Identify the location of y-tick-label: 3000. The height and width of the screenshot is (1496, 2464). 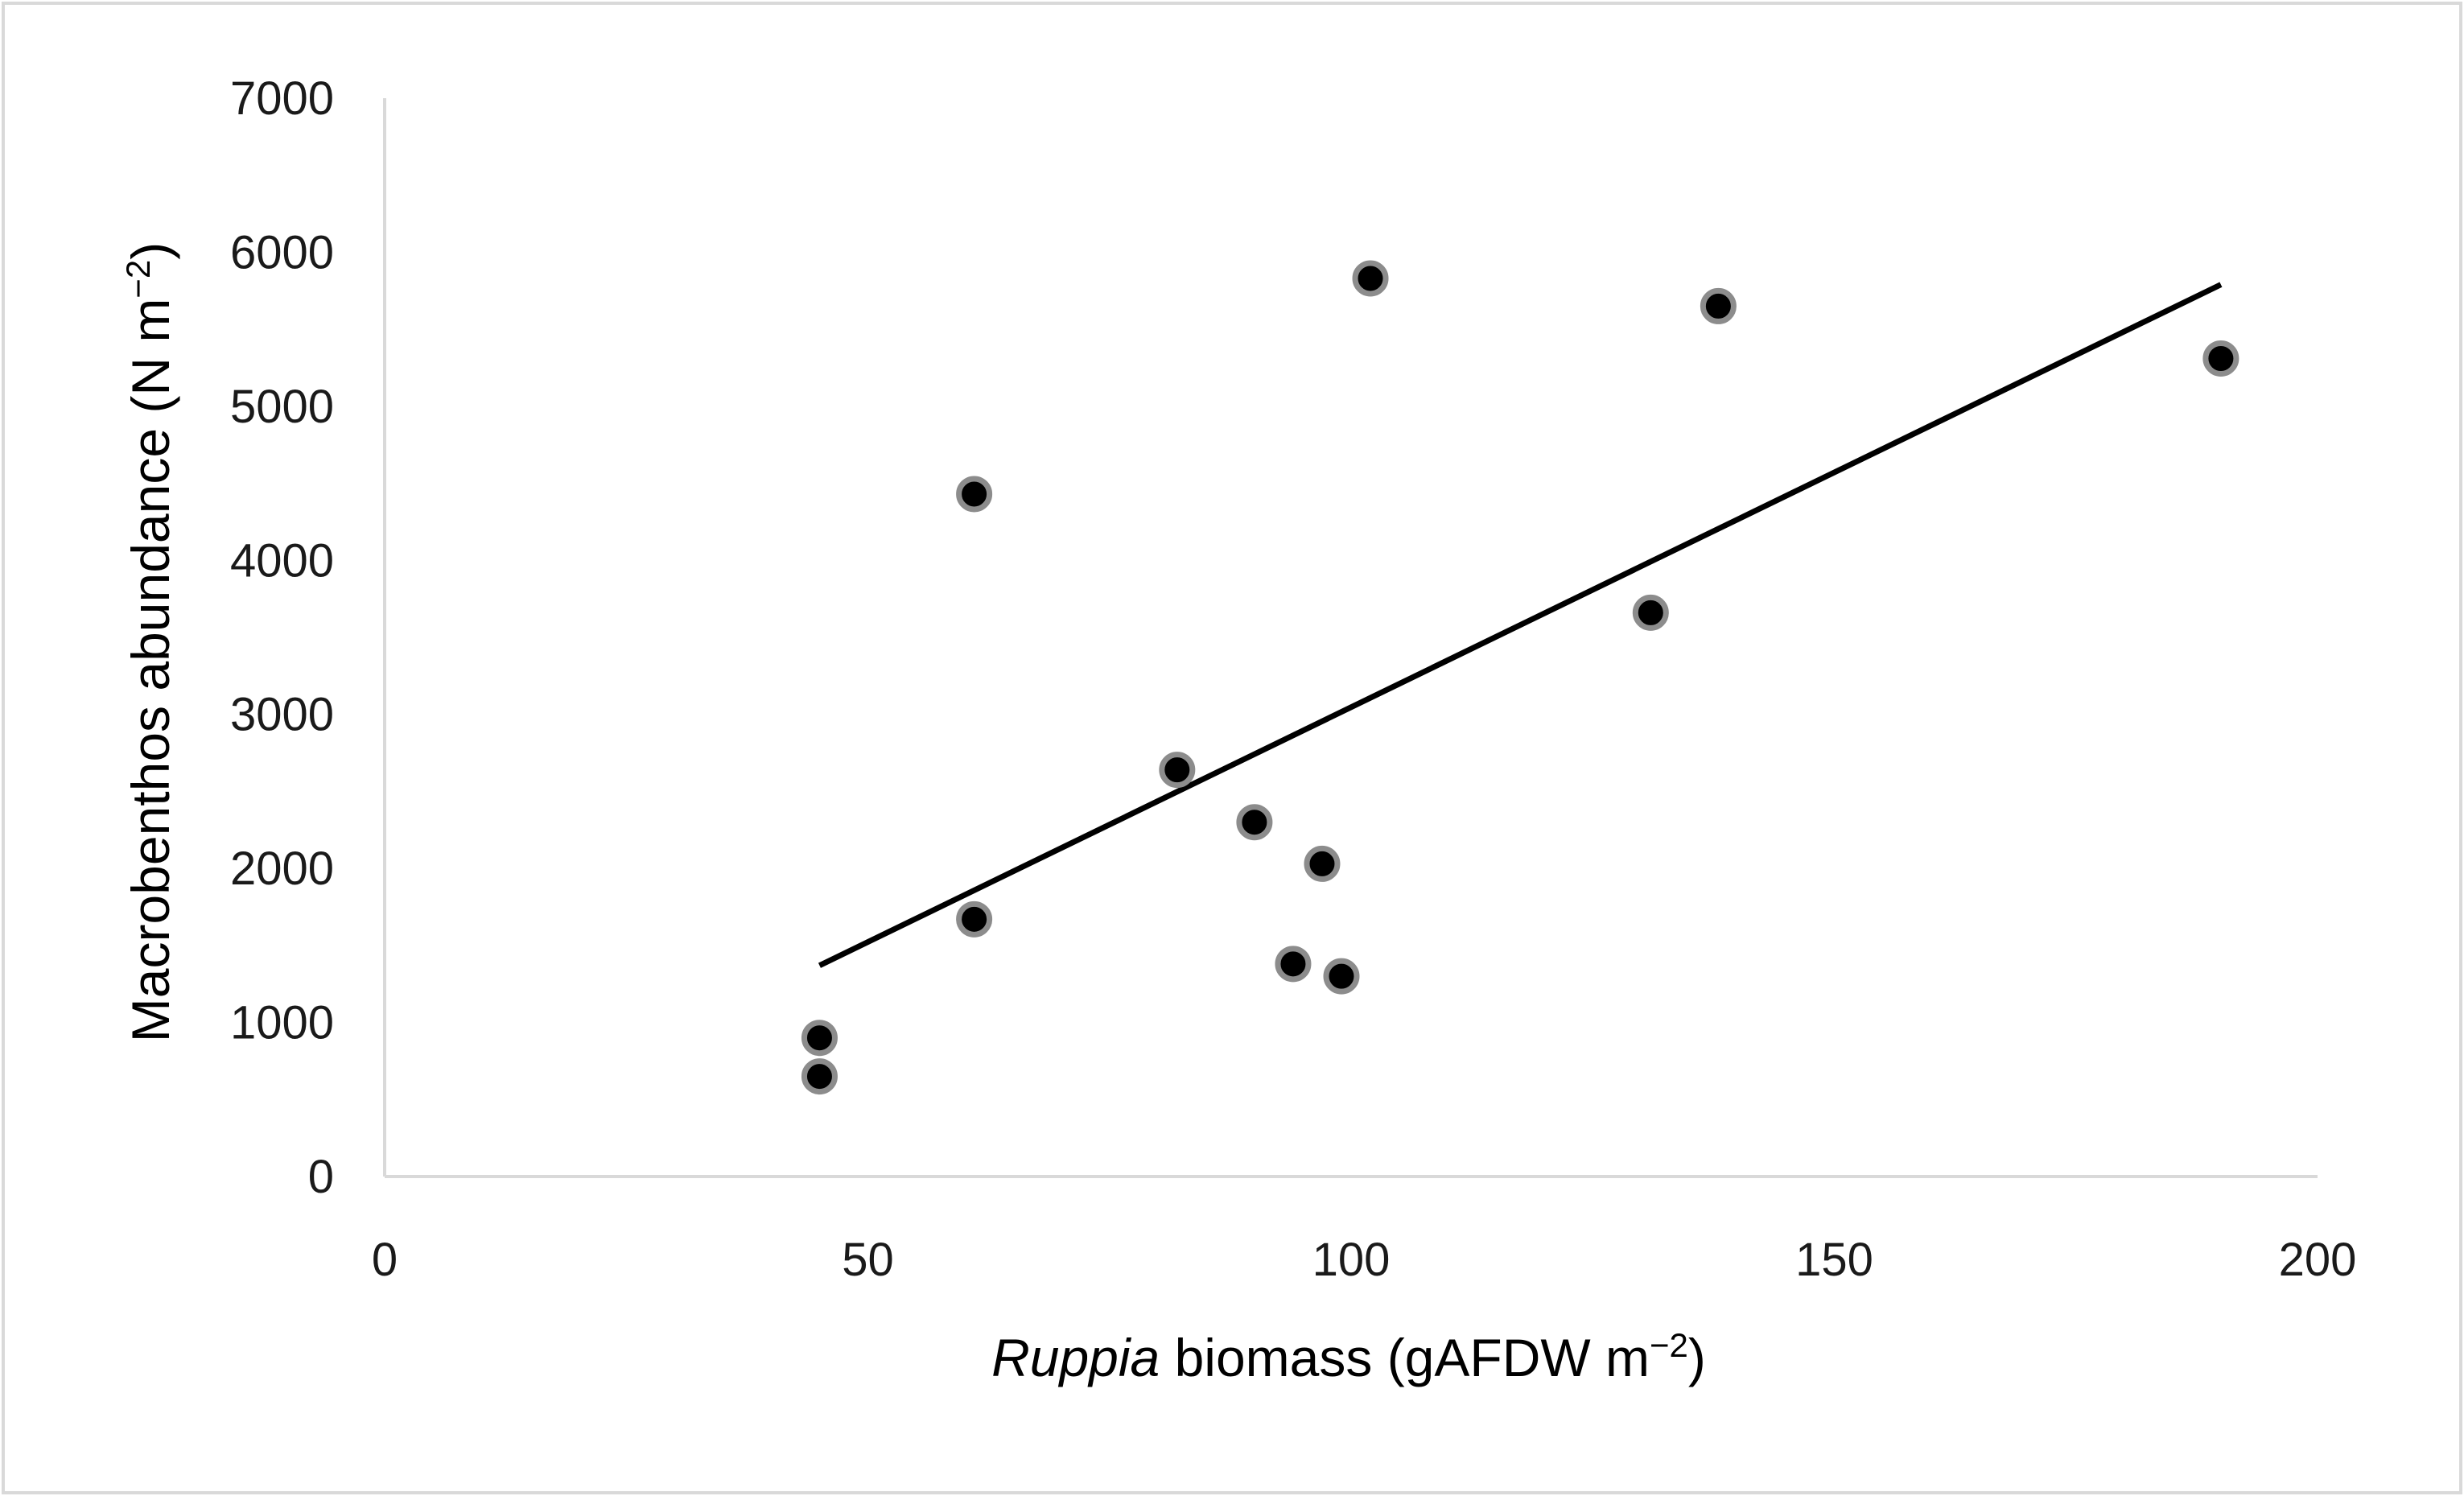
(282, 715).